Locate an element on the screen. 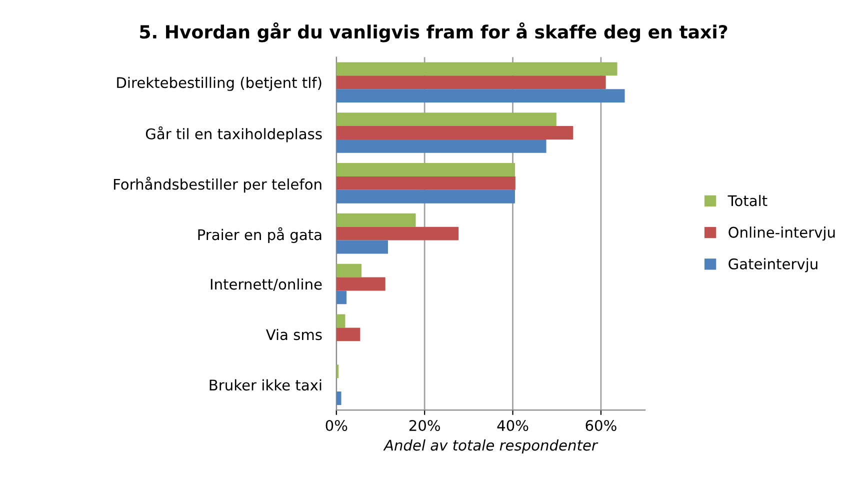 The image size is (867, 497). legend-label: Online-intervju is located at coordinates (781, 233).